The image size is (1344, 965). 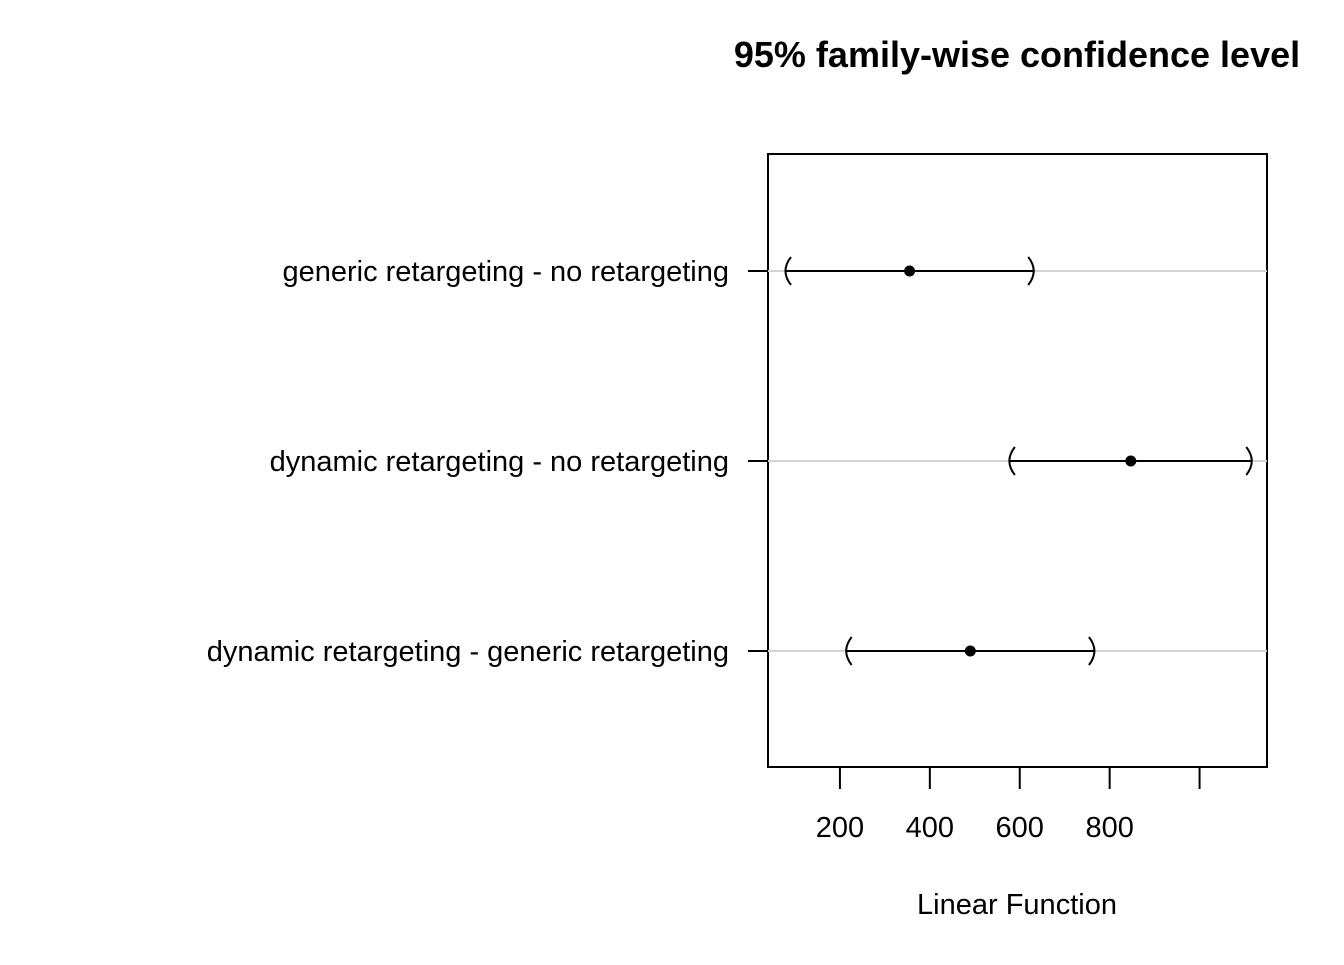 I want to click on x-tick-label: 400, so click(x=930, y=828).